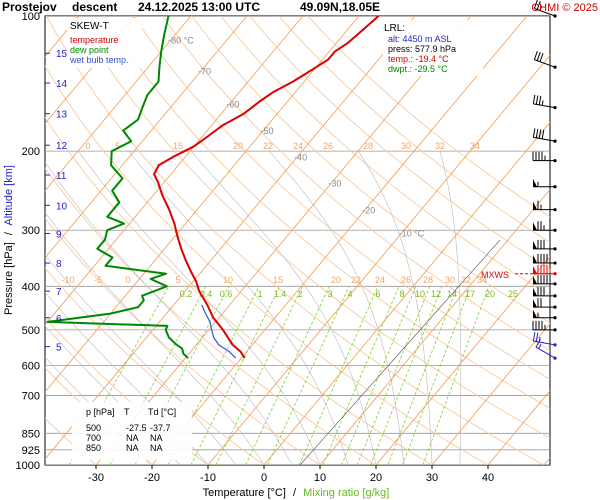  I want to click on altitude-tick-label: 14, so click(62, 84).